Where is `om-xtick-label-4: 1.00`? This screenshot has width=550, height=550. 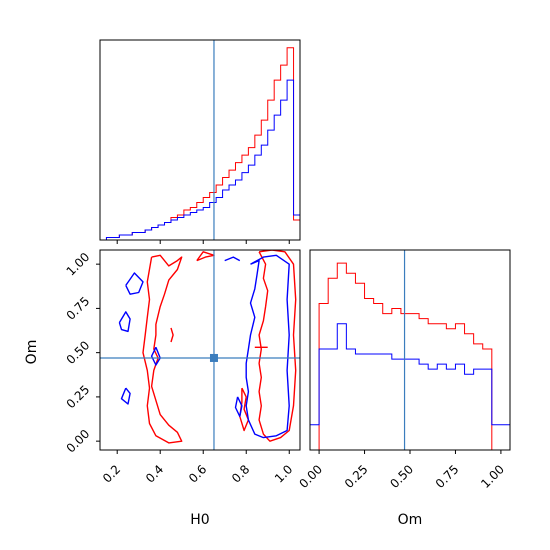
om-xtick-label-4: 1.00 is located at coordinates (492, 476).